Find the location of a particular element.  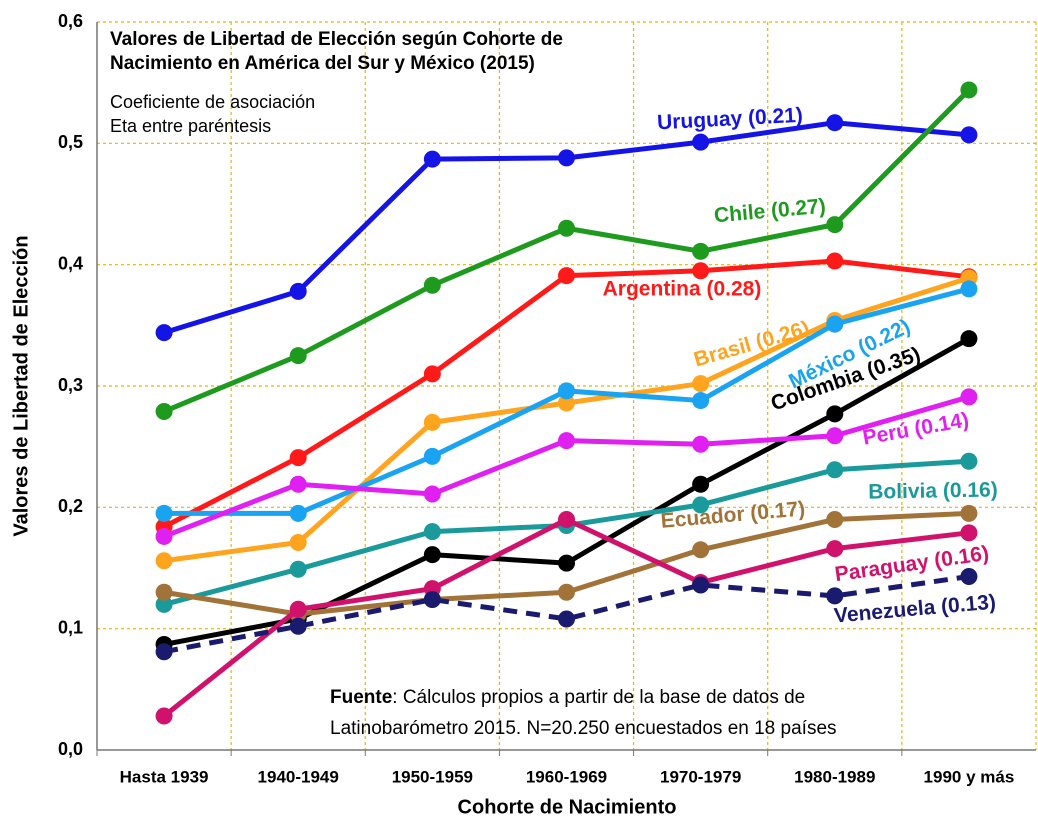

y-tick-label: 0,2 is located at coordinates (70, 506).